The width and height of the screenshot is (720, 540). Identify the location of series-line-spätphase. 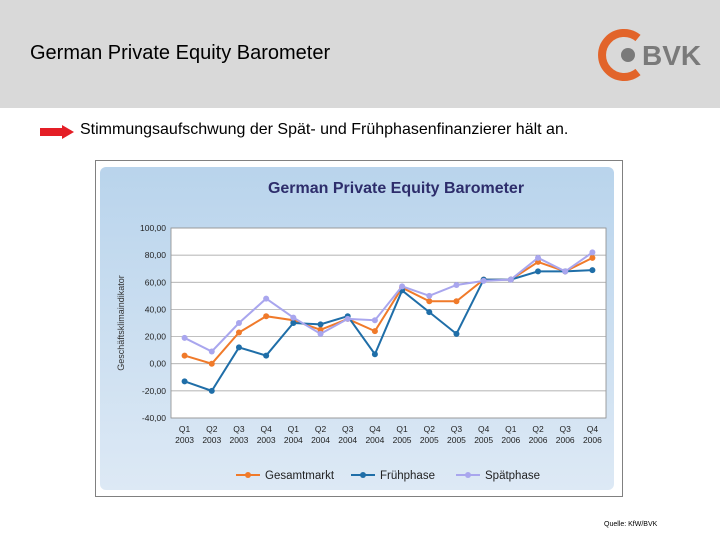
(388, 302).